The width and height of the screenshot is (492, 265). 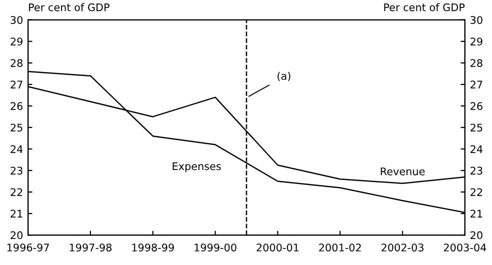 I want to click on x-tick-label: 2000-01, so click(x=277, y=248).